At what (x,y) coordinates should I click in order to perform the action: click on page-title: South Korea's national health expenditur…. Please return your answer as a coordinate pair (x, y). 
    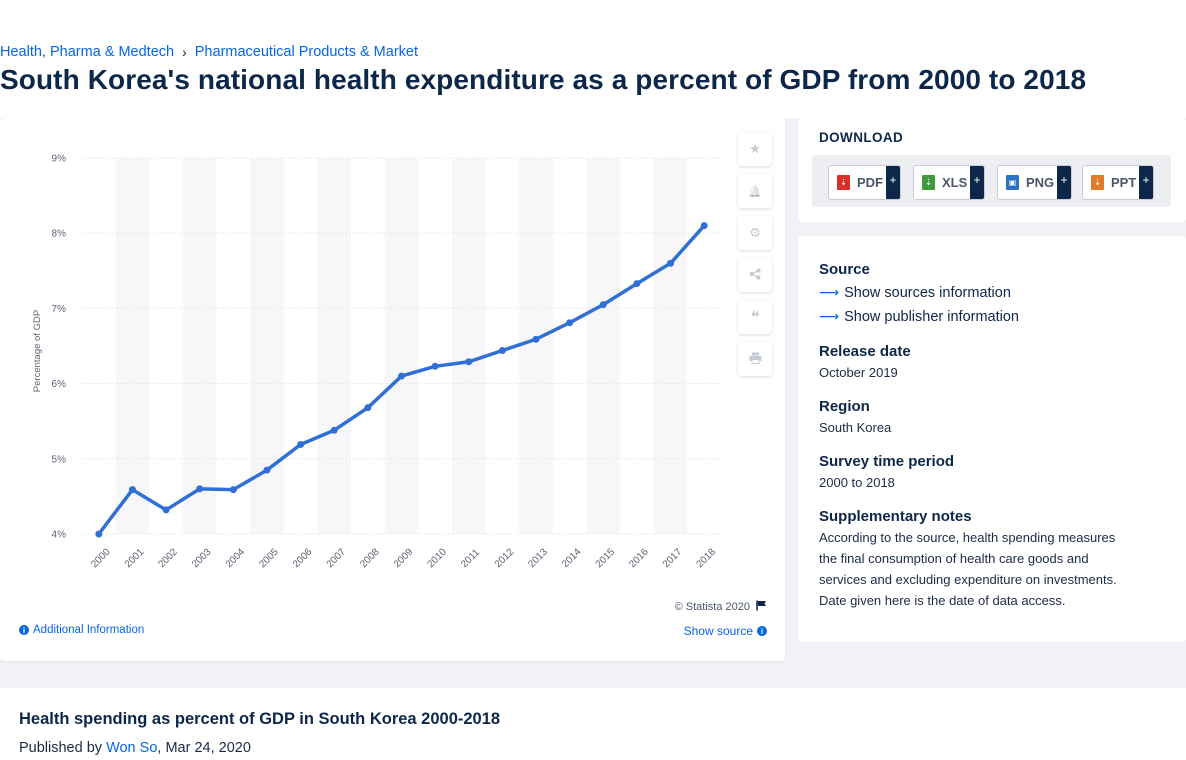
    Looking at the image, I should click on (543, 79).